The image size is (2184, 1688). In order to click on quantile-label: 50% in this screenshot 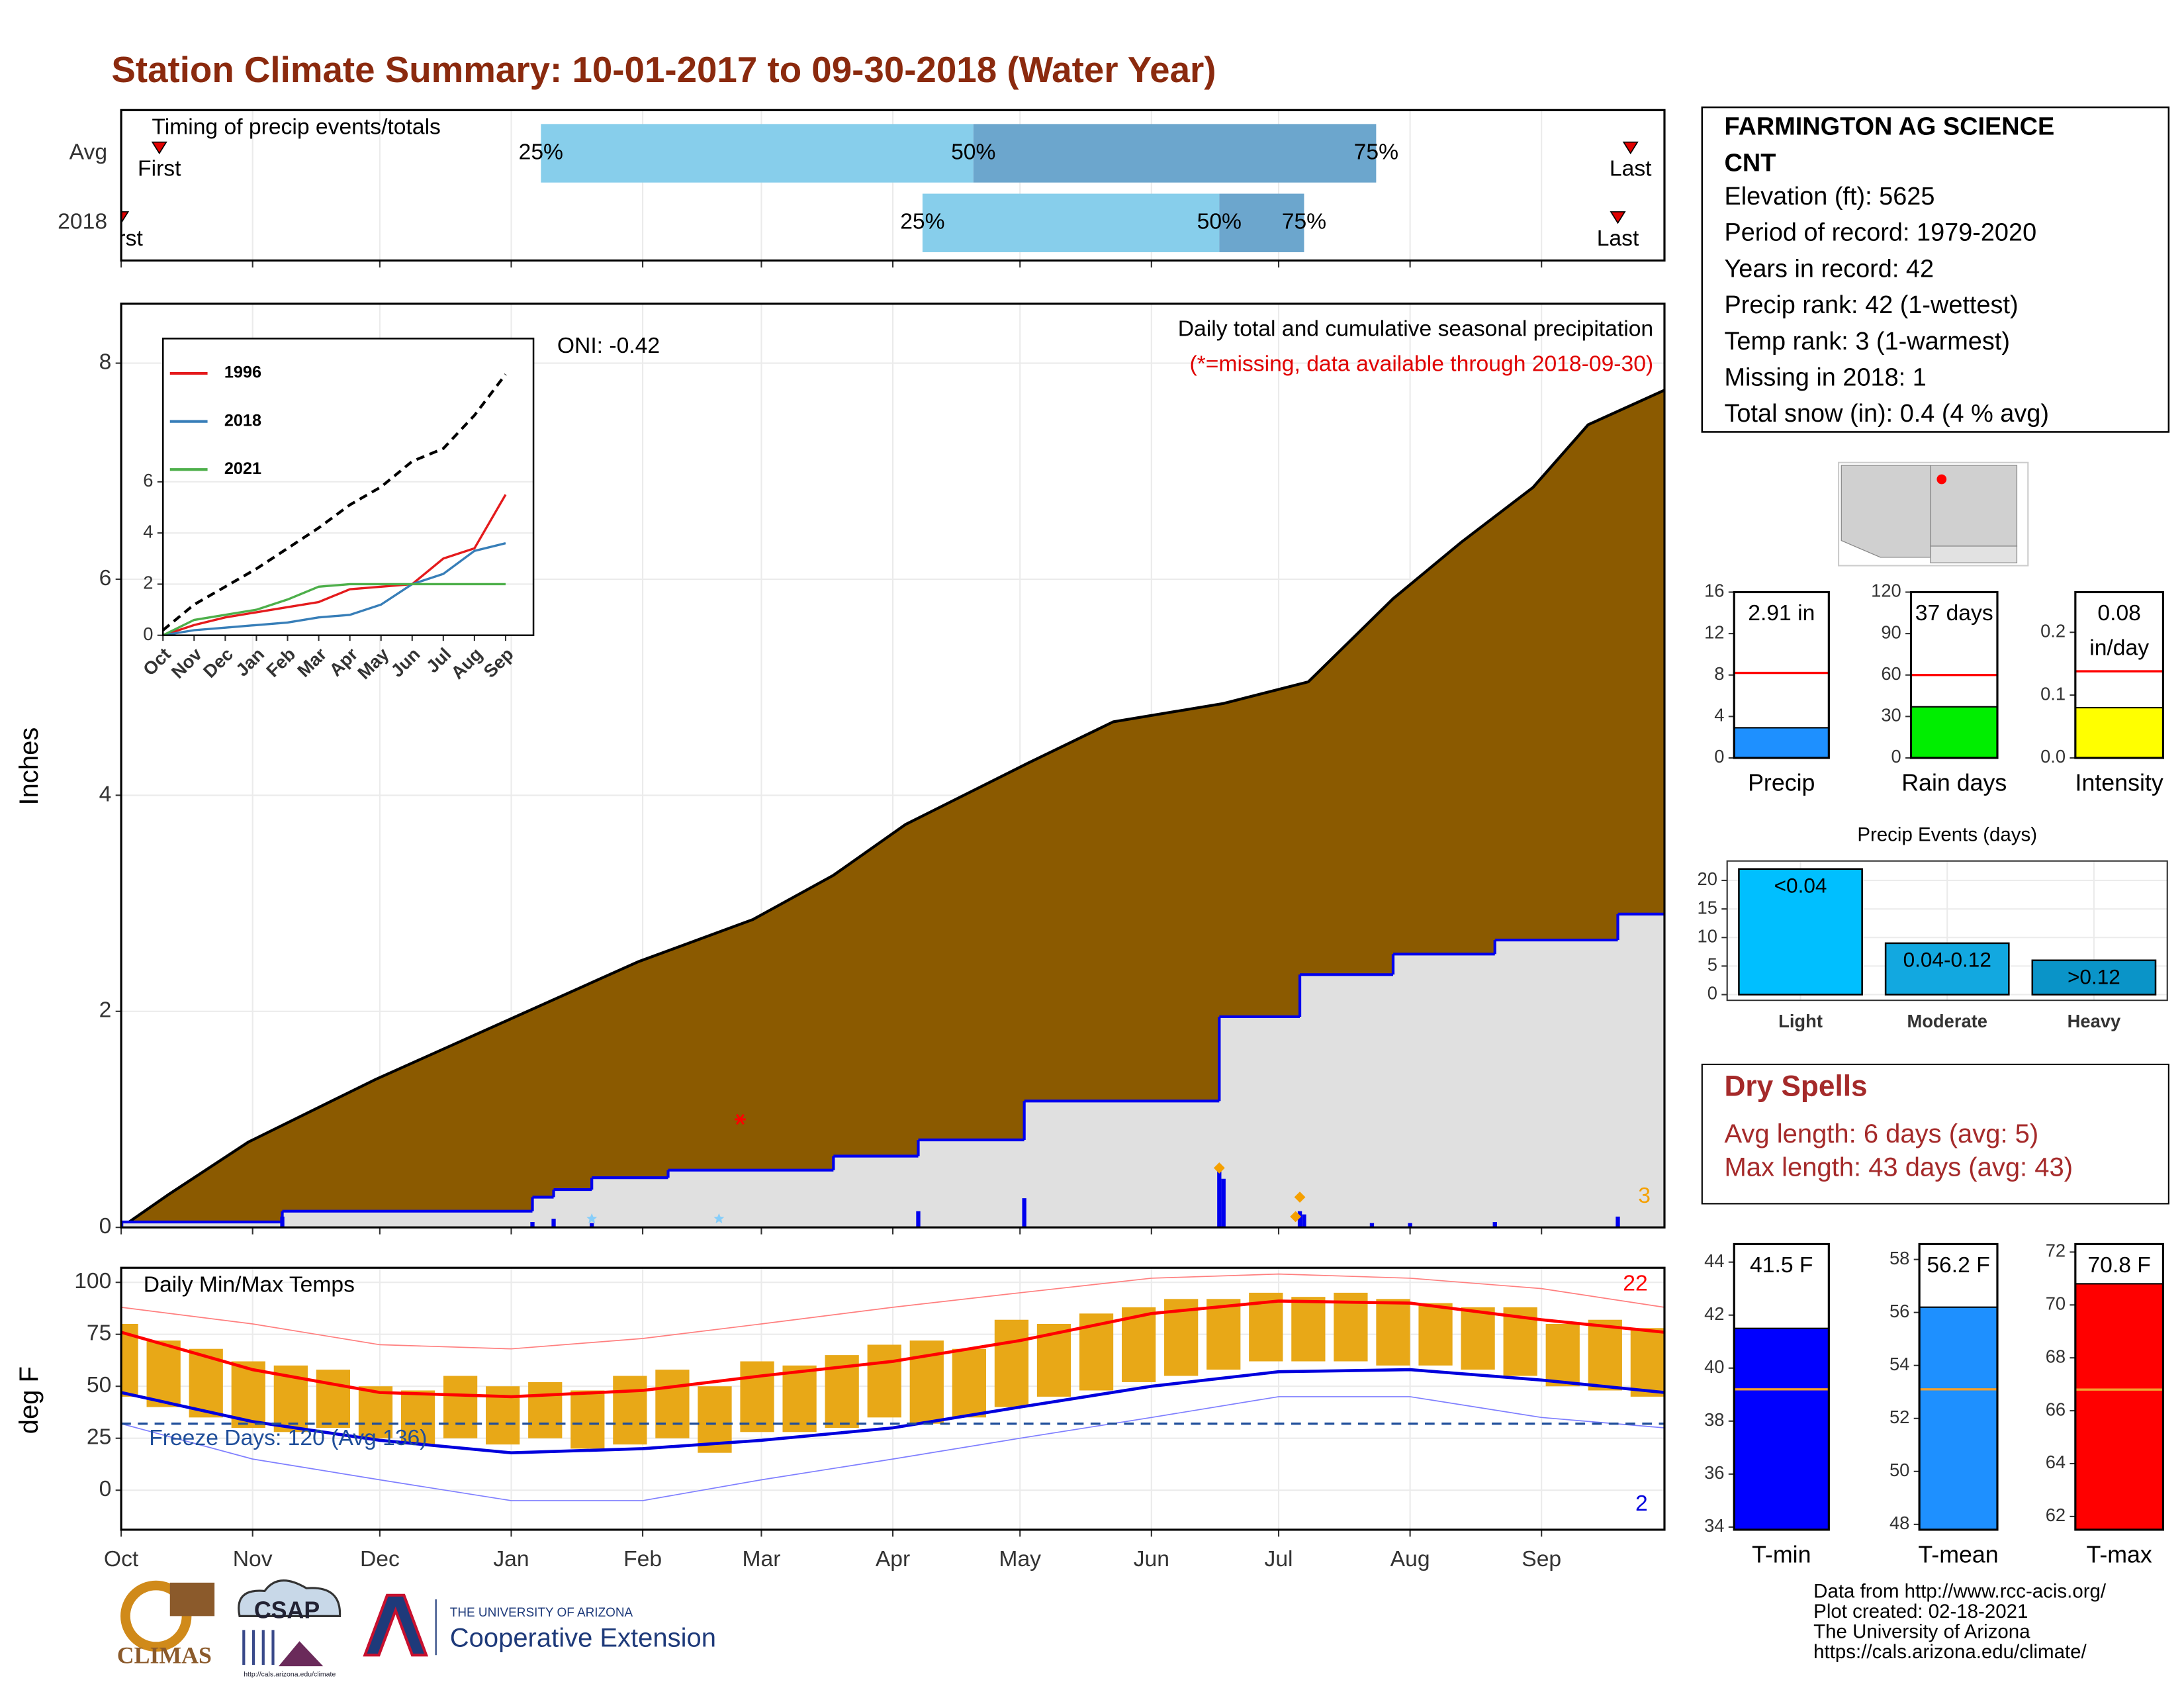, I will do `click(973, 152)`.